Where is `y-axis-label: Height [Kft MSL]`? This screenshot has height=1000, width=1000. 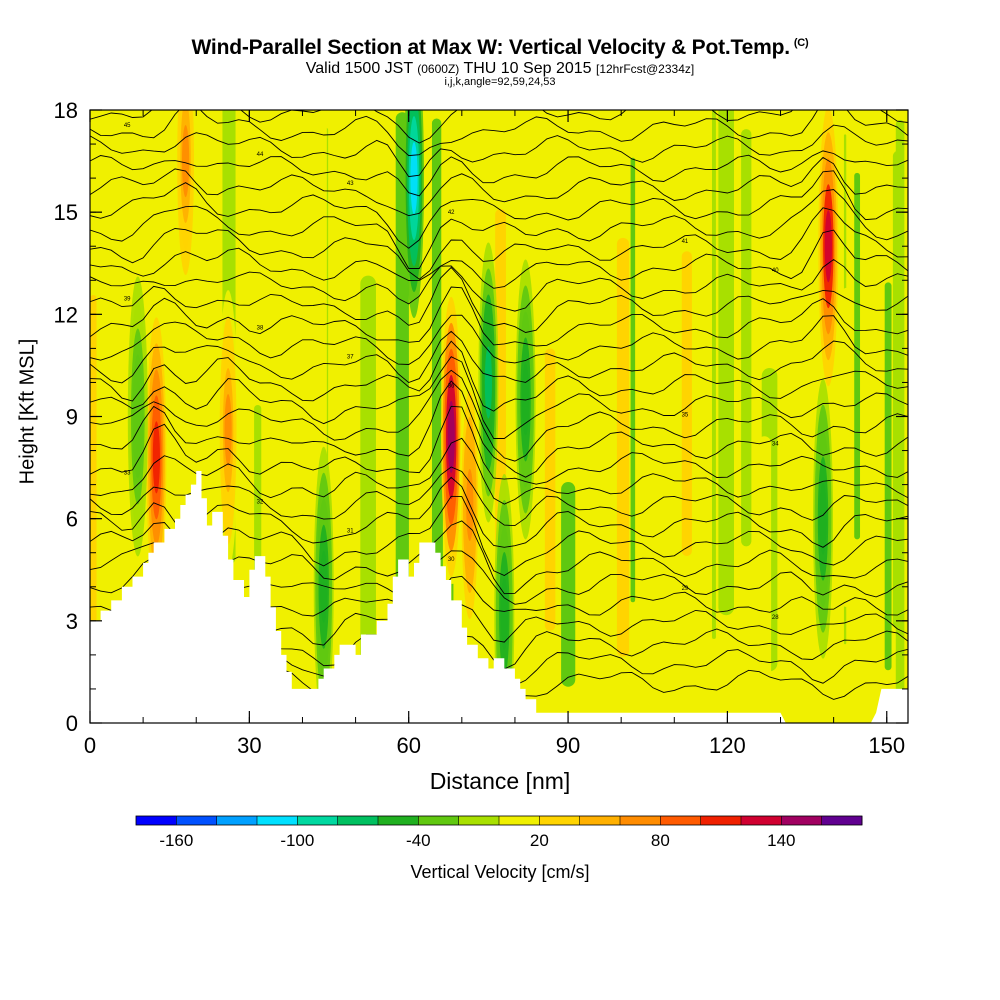
y-axis-label: Height [Kft MSL] is located at coordinates (27, 411).